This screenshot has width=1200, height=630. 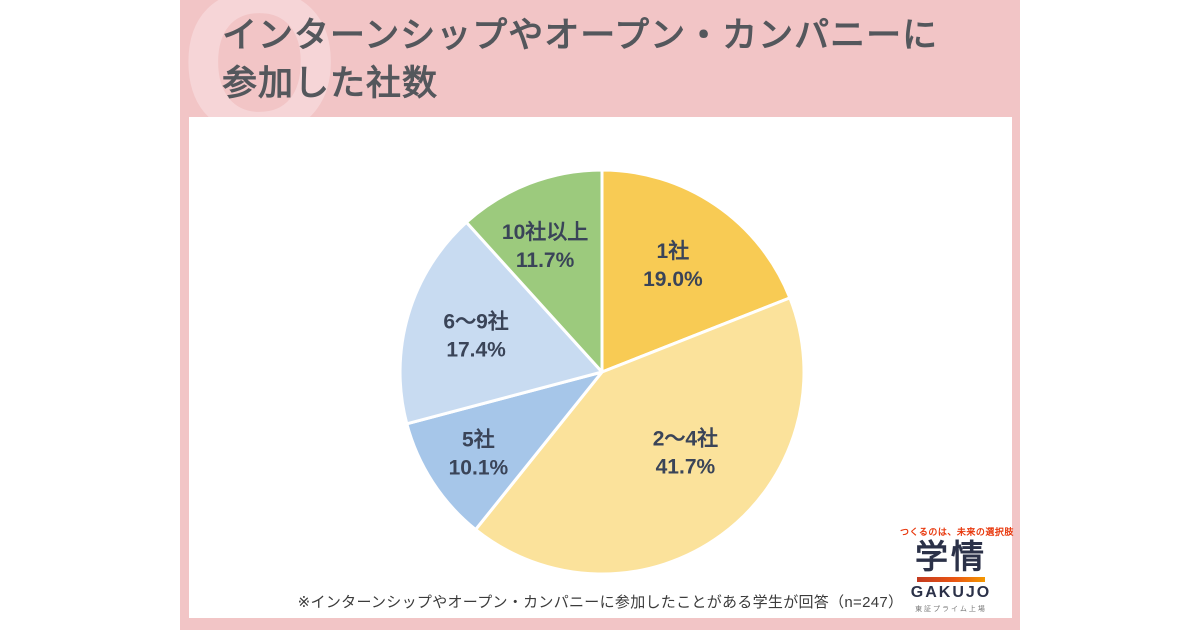 I want to click on gakujo-logo: つくるのは、未来の選択肢 学情 GAKUJO 東証プライム上場, so click(x=957, y=567).